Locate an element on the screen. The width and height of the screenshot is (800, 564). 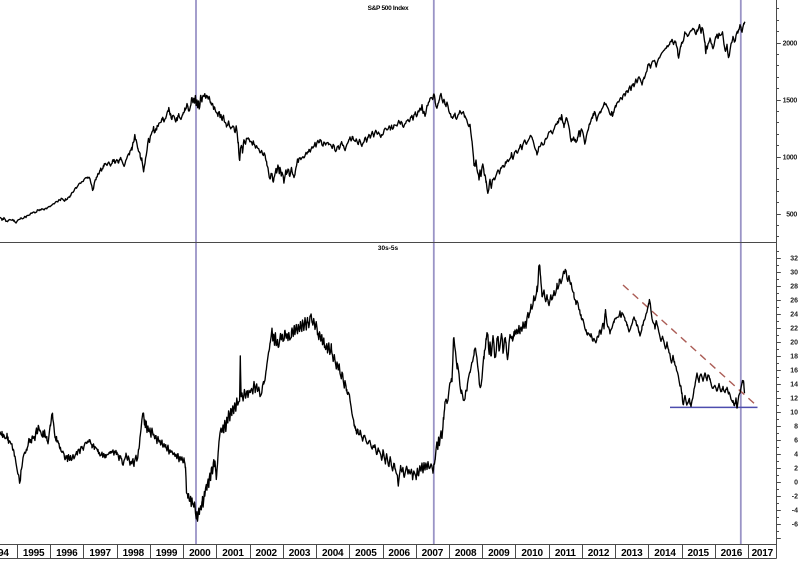
svg-text: 2014 is located at coordinates (665, 553).